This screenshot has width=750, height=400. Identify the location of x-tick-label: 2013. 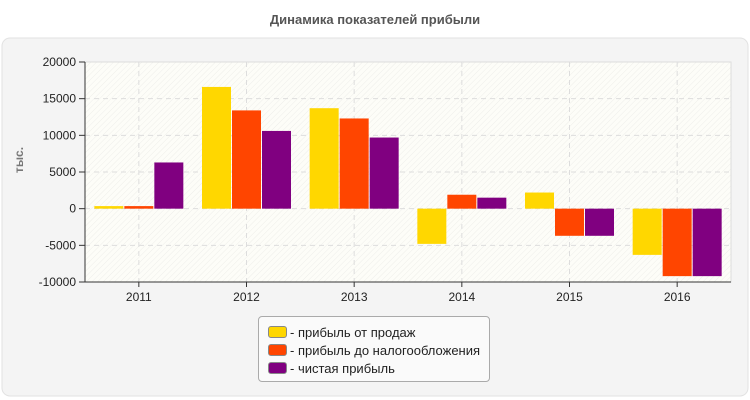
(354, 297).